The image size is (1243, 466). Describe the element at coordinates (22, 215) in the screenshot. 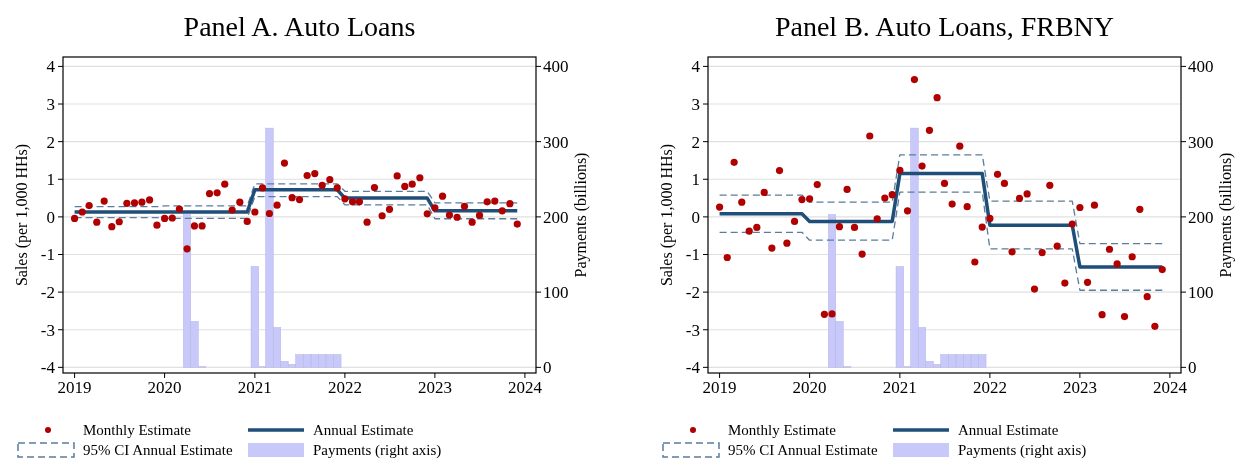

I see `y-axis-title: Sales (per 1,000 HHs)` at that location.